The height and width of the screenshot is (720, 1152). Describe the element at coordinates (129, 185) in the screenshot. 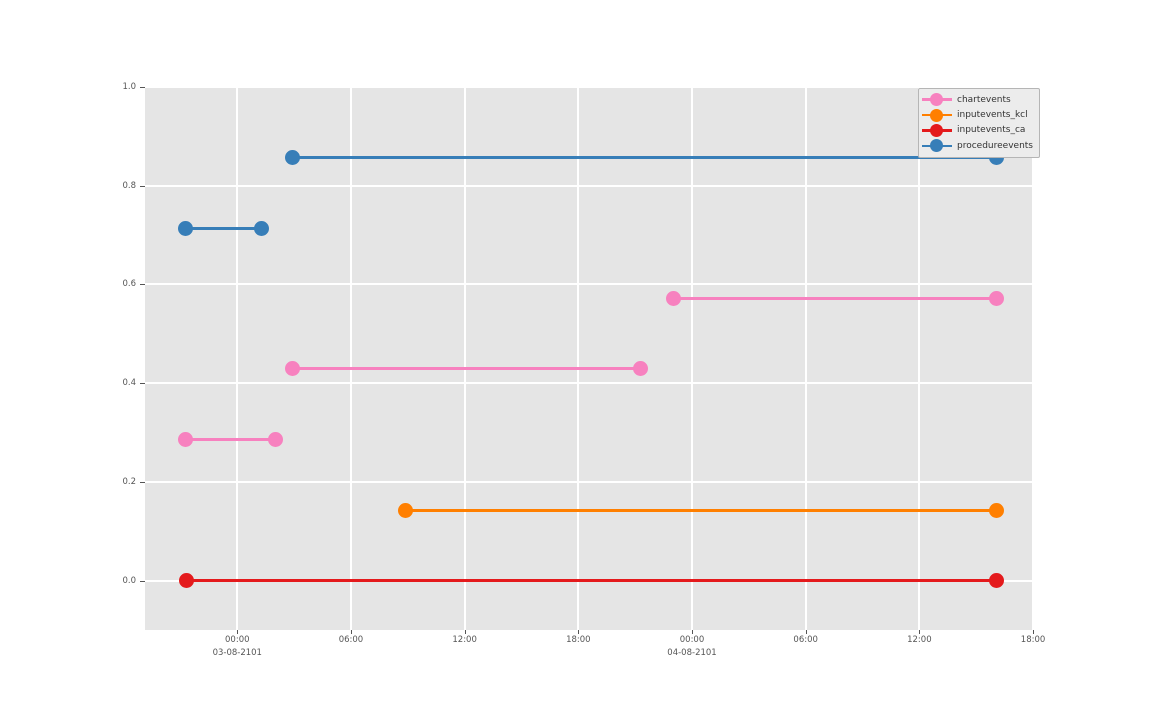

I see `y-tick-label: 0.8` at that location.